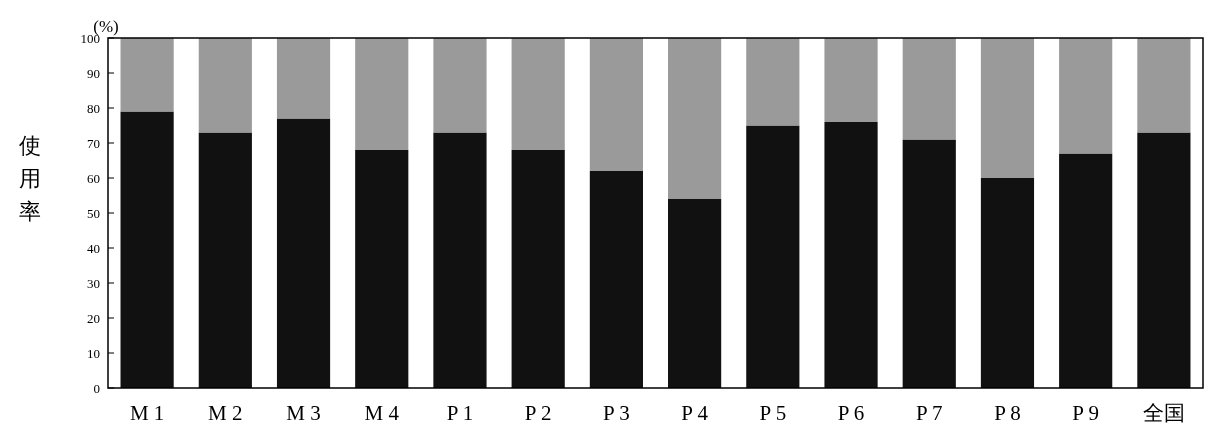 This screenshot has height=437, width=1209. Describe the element at coordinates (93, 318) in the screenshot. I see `y-tick-label: 20` at that location.